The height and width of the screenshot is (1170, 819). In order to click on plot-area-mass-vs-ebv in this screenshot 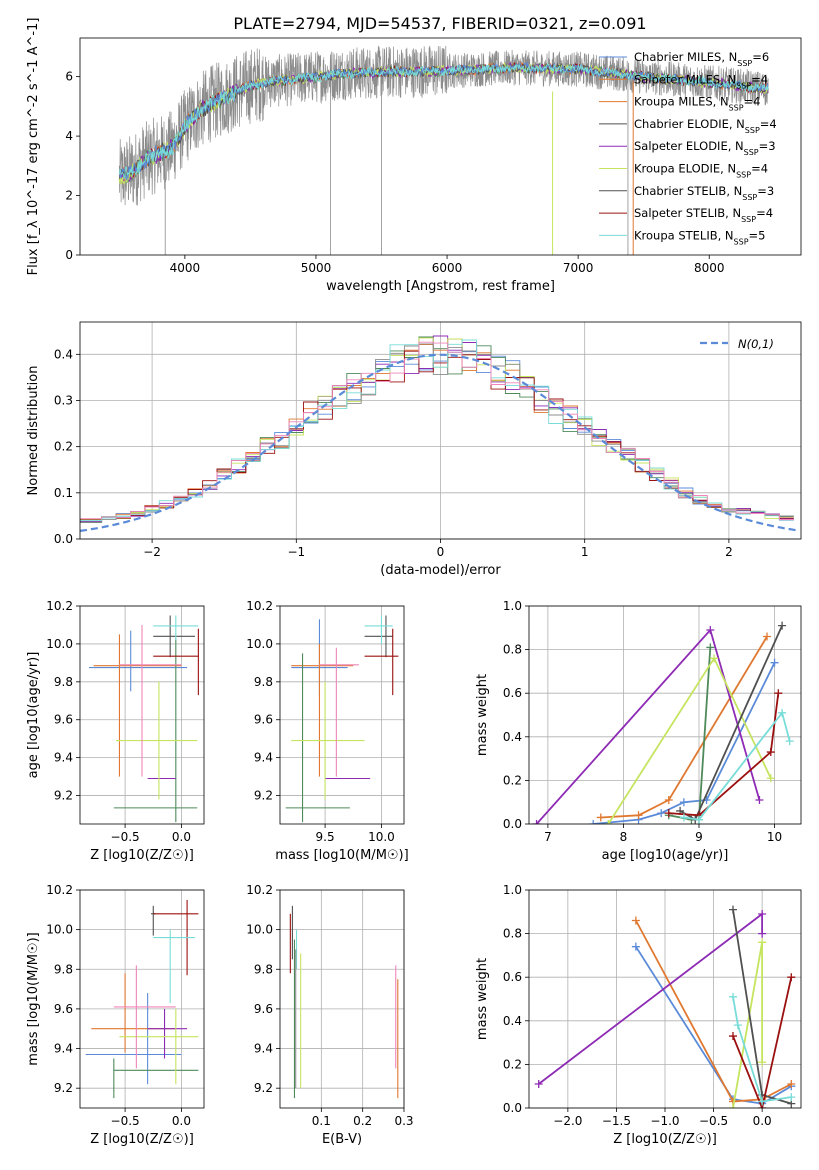, I will do `click(344, 1002)`.